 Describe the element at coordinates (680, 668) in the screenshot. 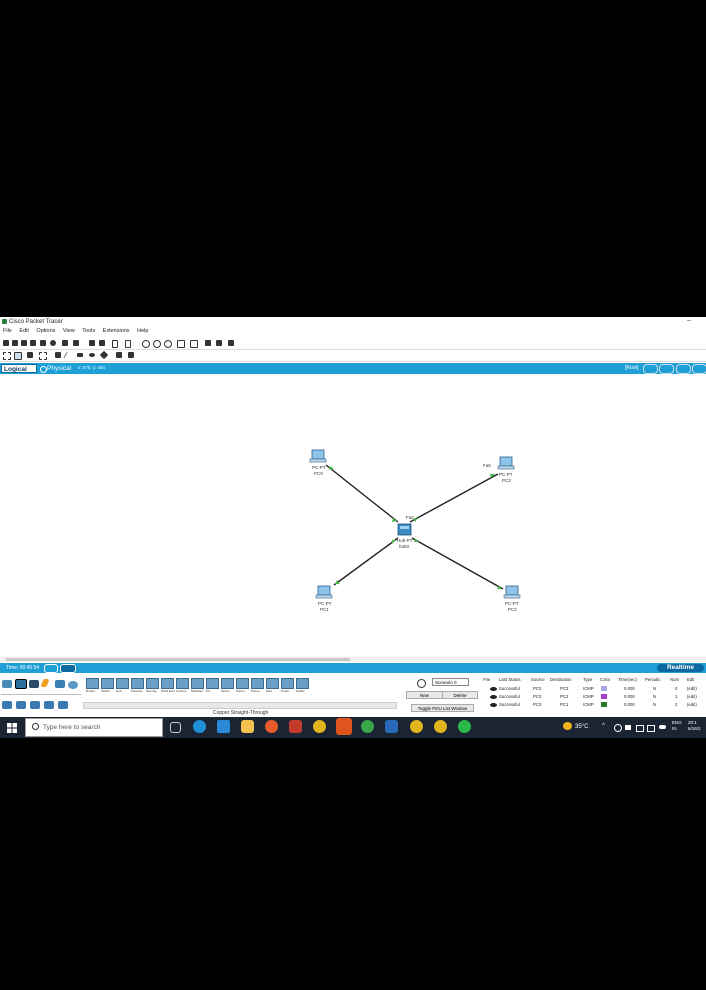

I see `realtime-mode-button: Realtime` at that location.